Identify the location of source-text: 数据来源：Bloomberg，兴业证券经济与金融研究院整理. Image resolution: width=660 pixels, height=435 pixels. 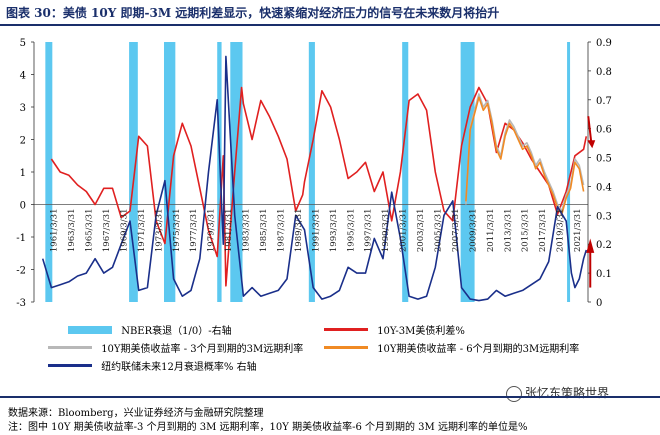
(136, 413).